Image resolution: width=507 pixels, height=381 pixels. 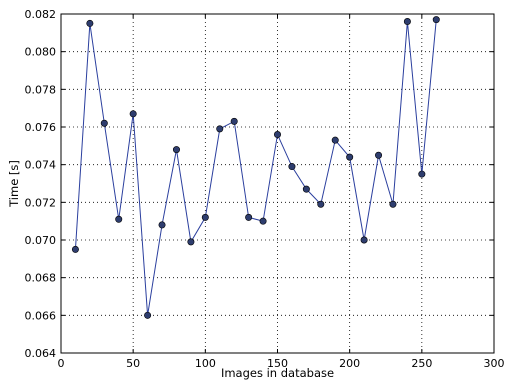 I want to click on x-tick-labels: 0 50 100 150 200 250 300, so click(x=281, y=363).